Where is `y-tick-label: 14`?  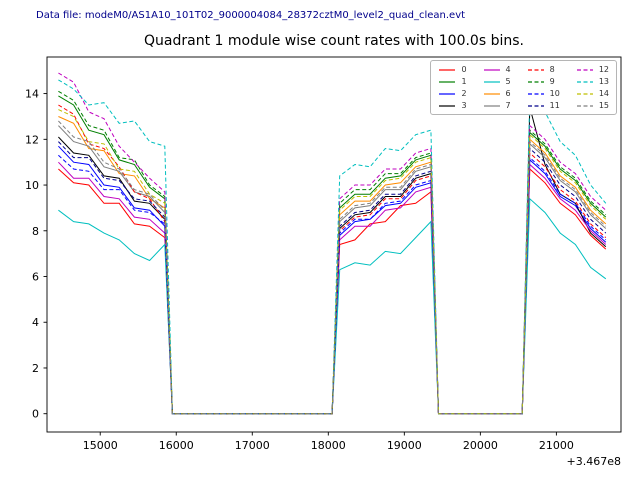
y-tick-label: 14 is located at coordinates (32, 94).